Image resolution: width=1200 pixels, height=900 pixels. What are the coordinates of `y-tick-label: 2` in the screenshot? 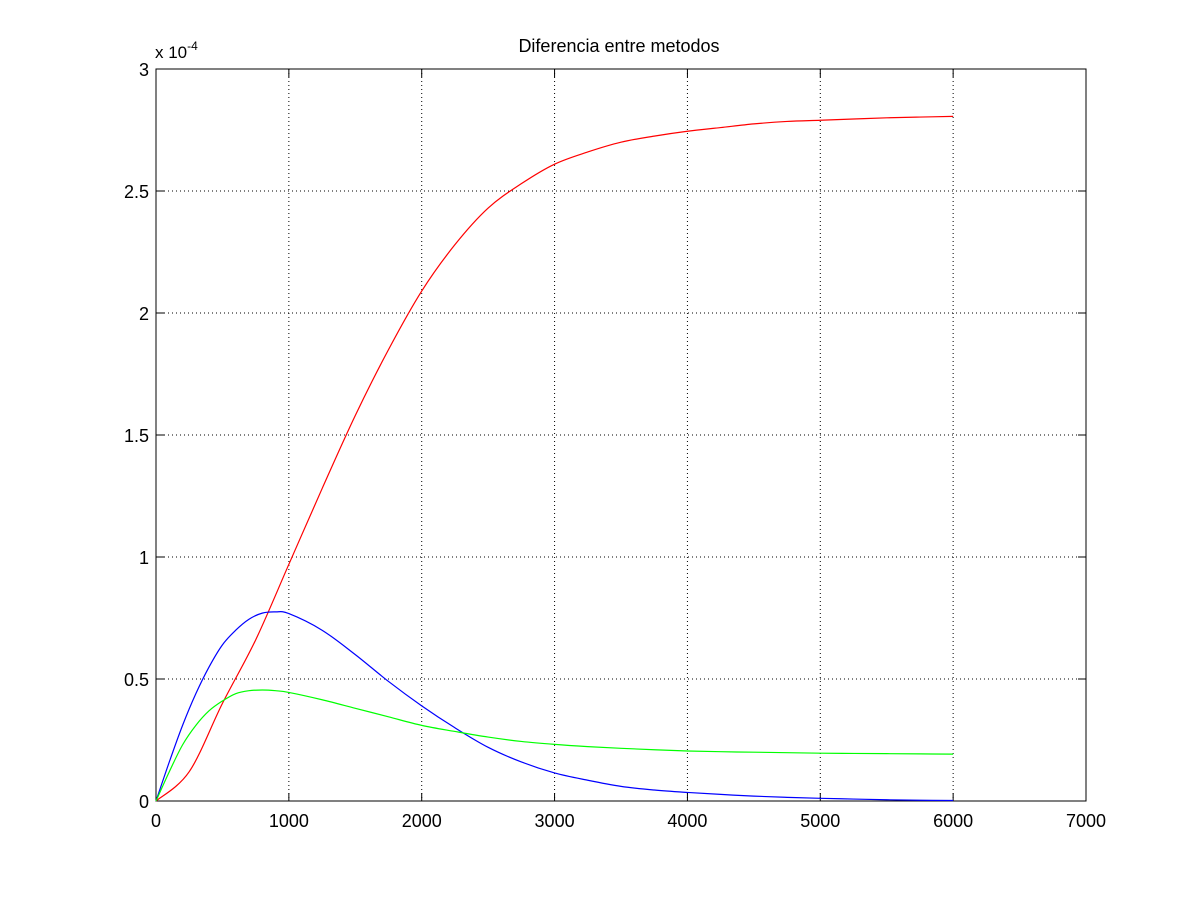 It's located at (144, 314).